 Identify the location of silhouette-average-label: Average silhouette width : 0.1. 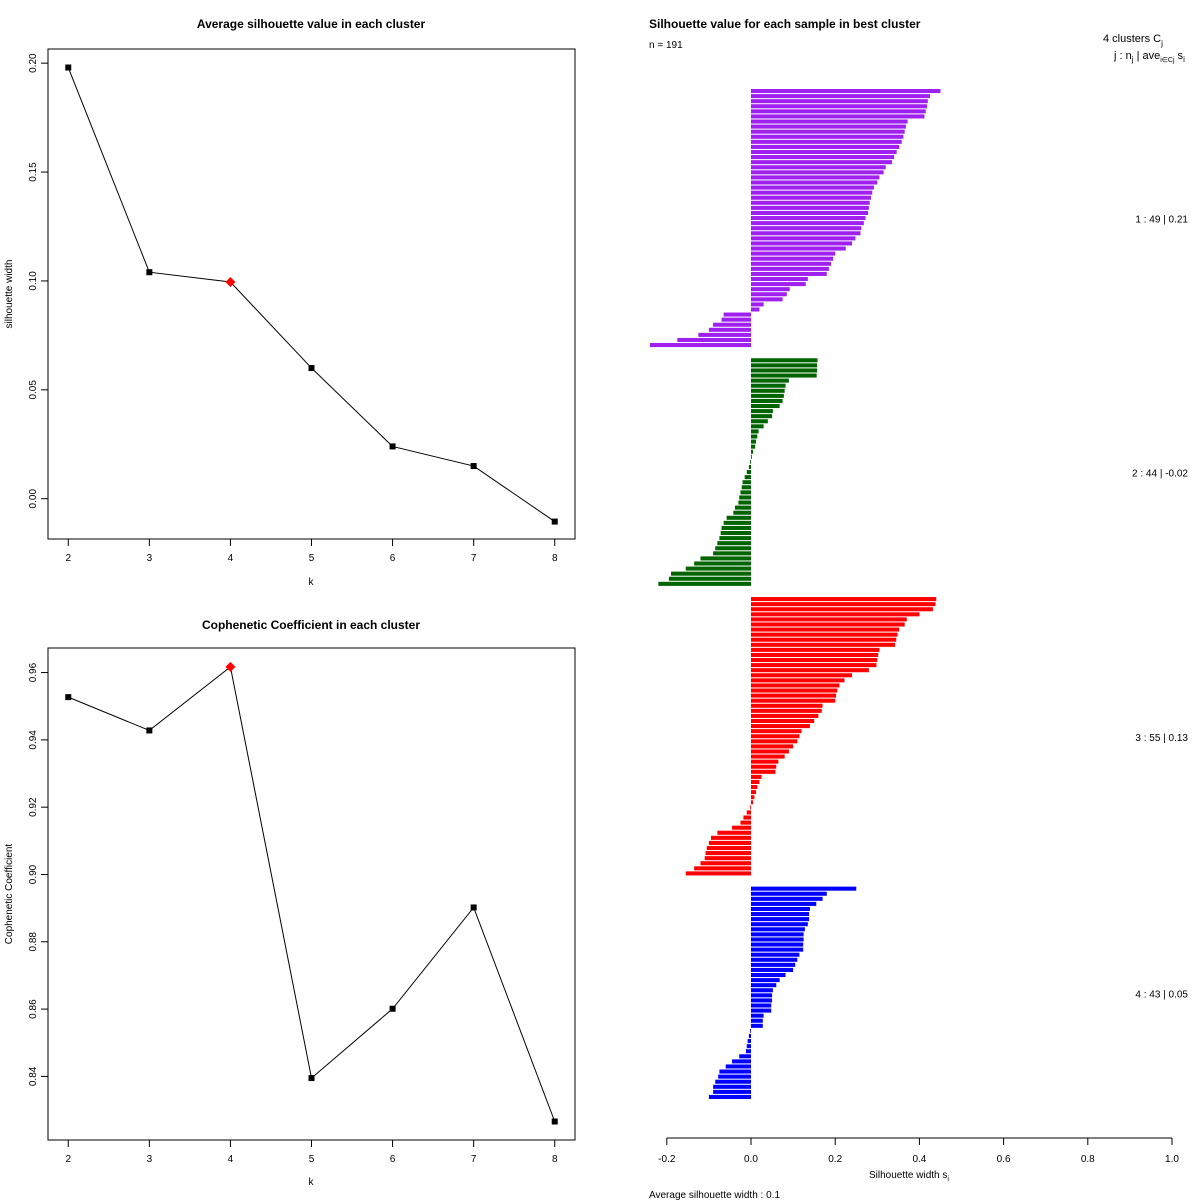
(714, 1195).